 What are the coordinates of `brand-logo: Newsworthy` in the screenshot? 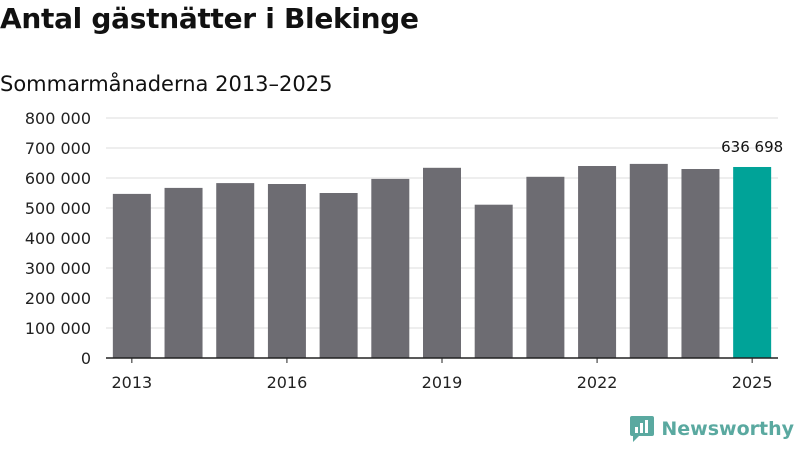 It's located at (711, 429).